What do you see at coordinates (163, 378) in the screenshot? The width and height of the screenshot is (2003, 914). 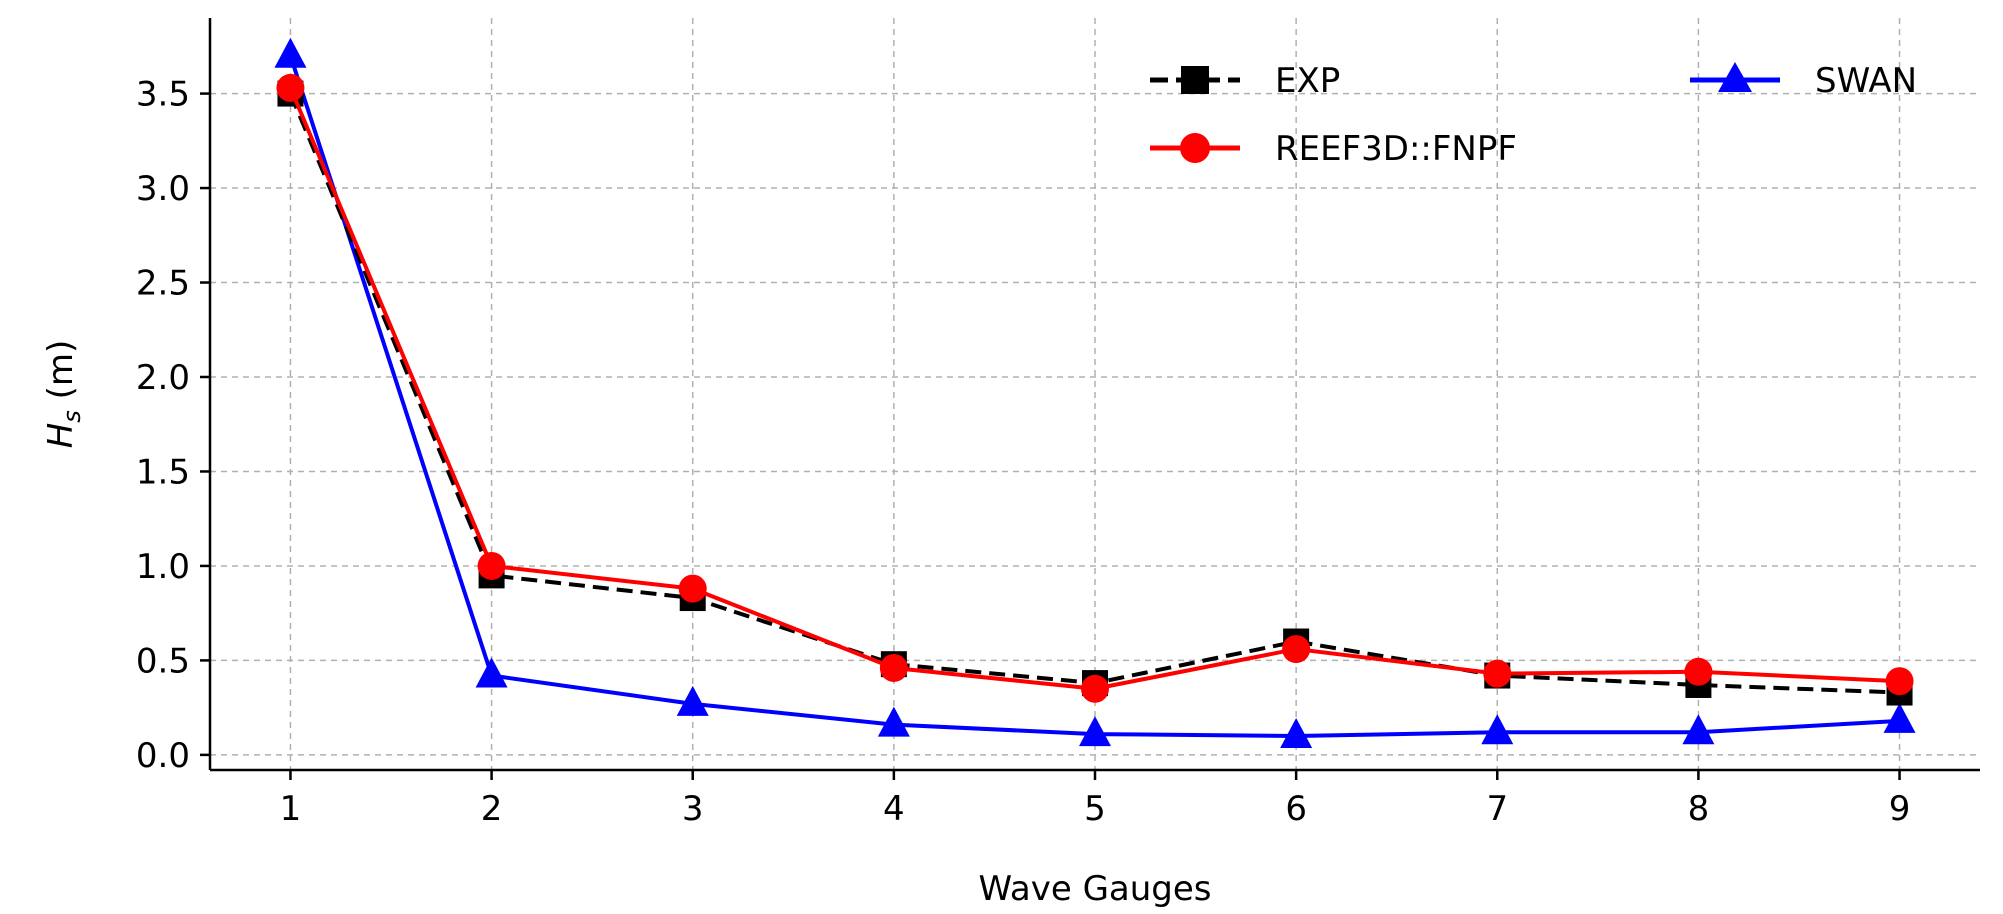 I see `y-tick-label: 2.0` at bounding box center [163, 378].